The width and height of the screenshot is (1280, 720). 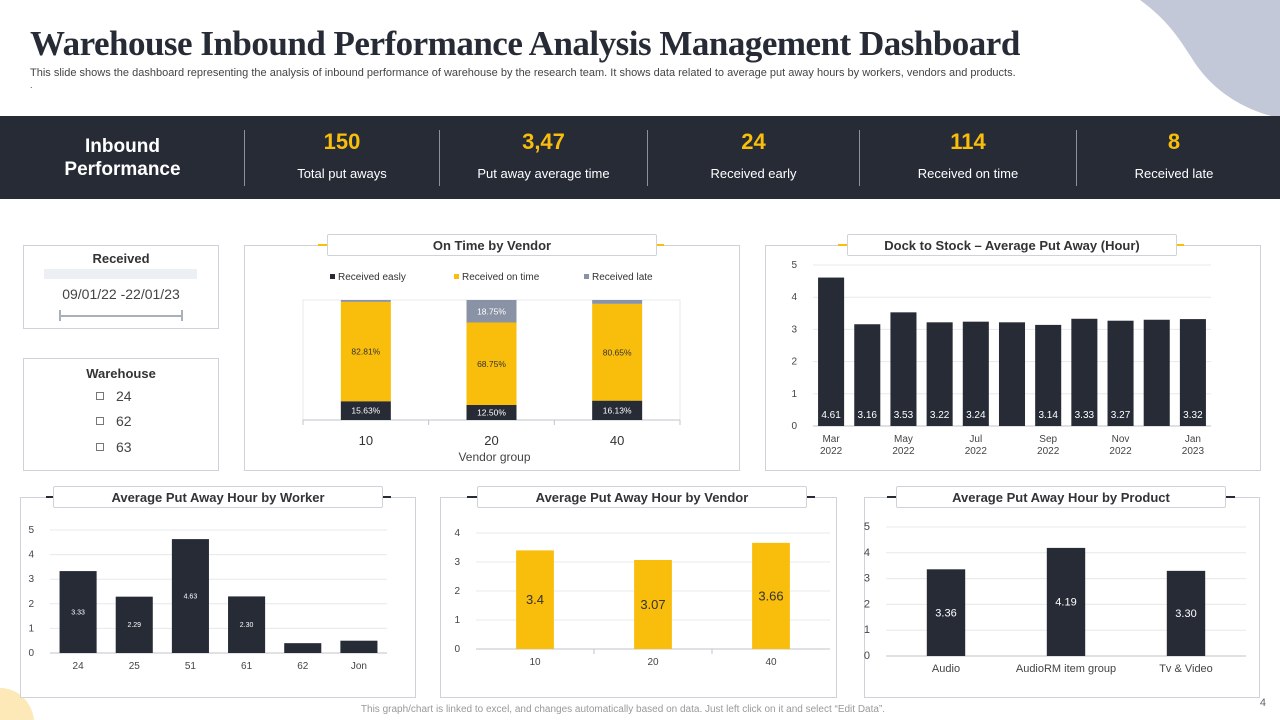 What do you see at coordinates (1262, 703) in the screenshot?
I see `page-number: 4` at bounding box center [1262, 703].